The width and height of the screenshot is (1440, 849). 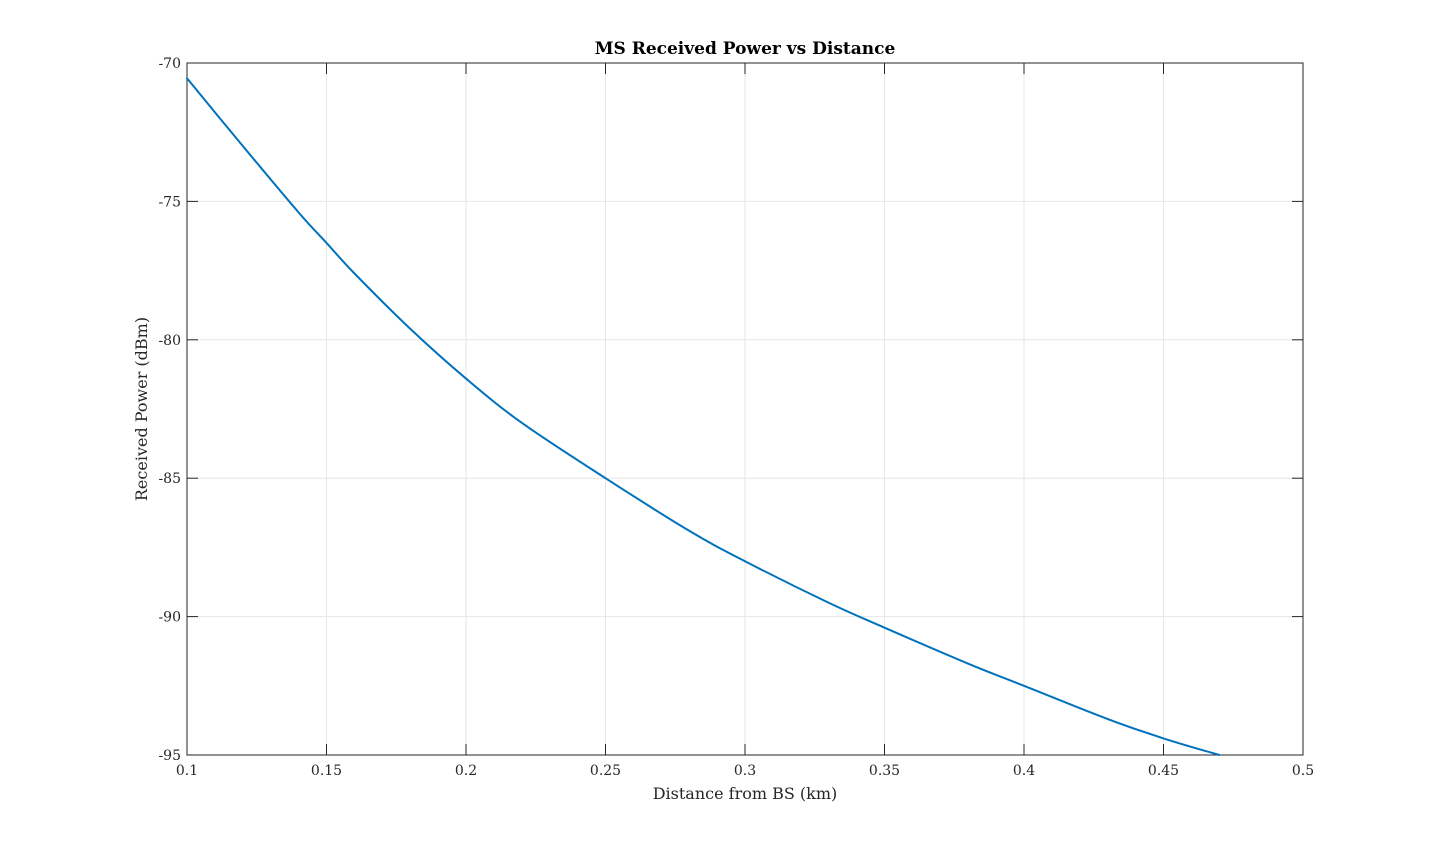 What do you see at coordinates (169, 756) in the screenshot?
I see `y-tick-label: -95` at bounding box center [169, 756].